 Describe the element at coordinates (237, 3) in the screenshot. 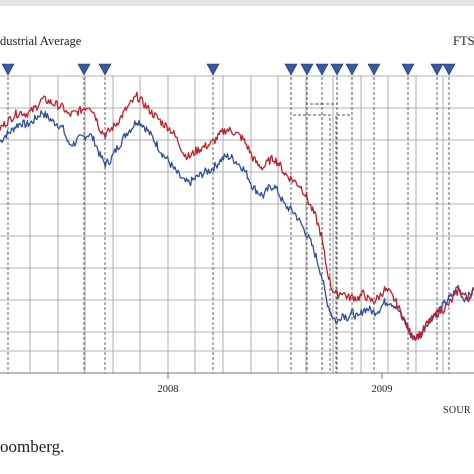

I see `top-band` at that location.